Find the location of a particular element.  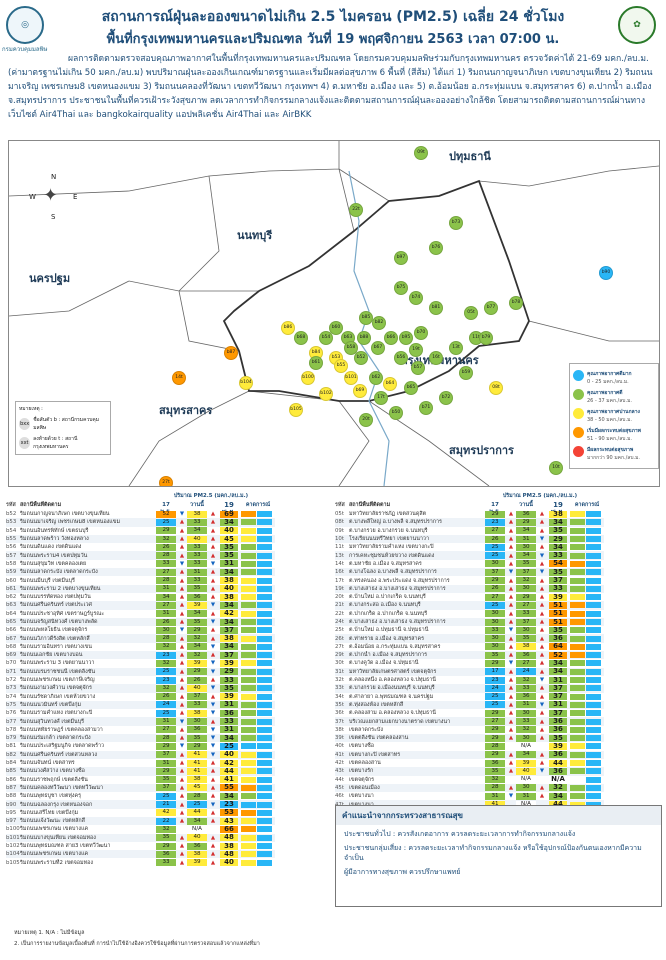

station-name: ริมถนนอินทรพิทักษ์ เขตธนบุรี is located at coordinates (54, 530).